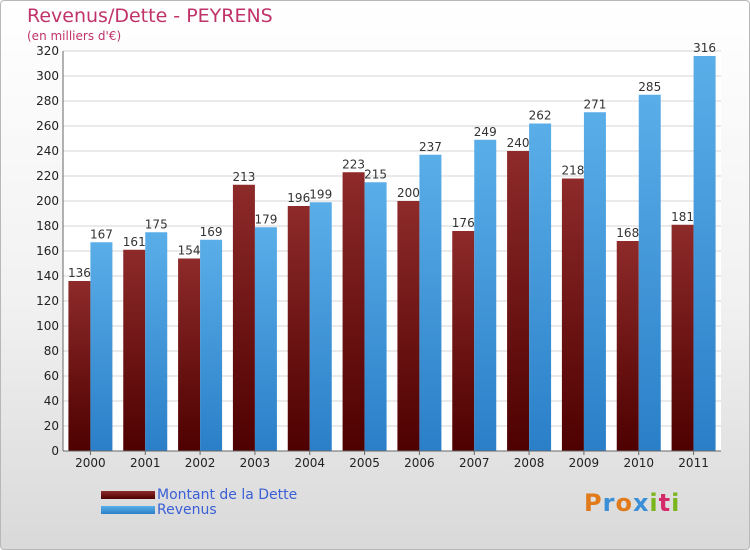  I want to click on legend: Montant de la Dette Revenus, so click(199, 502).